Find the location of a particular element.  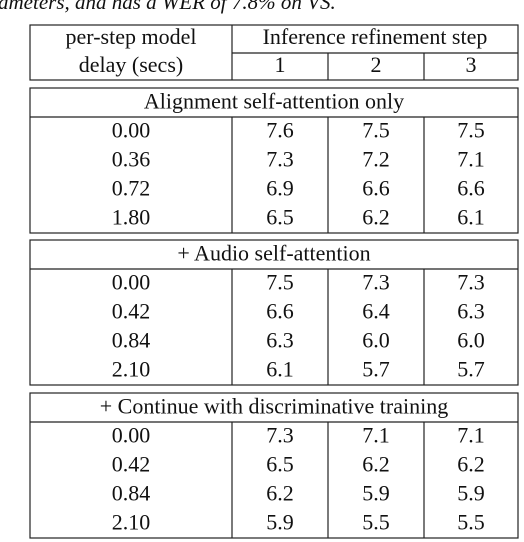

table-cell: 7.6 is located at coordinates (280, 130).